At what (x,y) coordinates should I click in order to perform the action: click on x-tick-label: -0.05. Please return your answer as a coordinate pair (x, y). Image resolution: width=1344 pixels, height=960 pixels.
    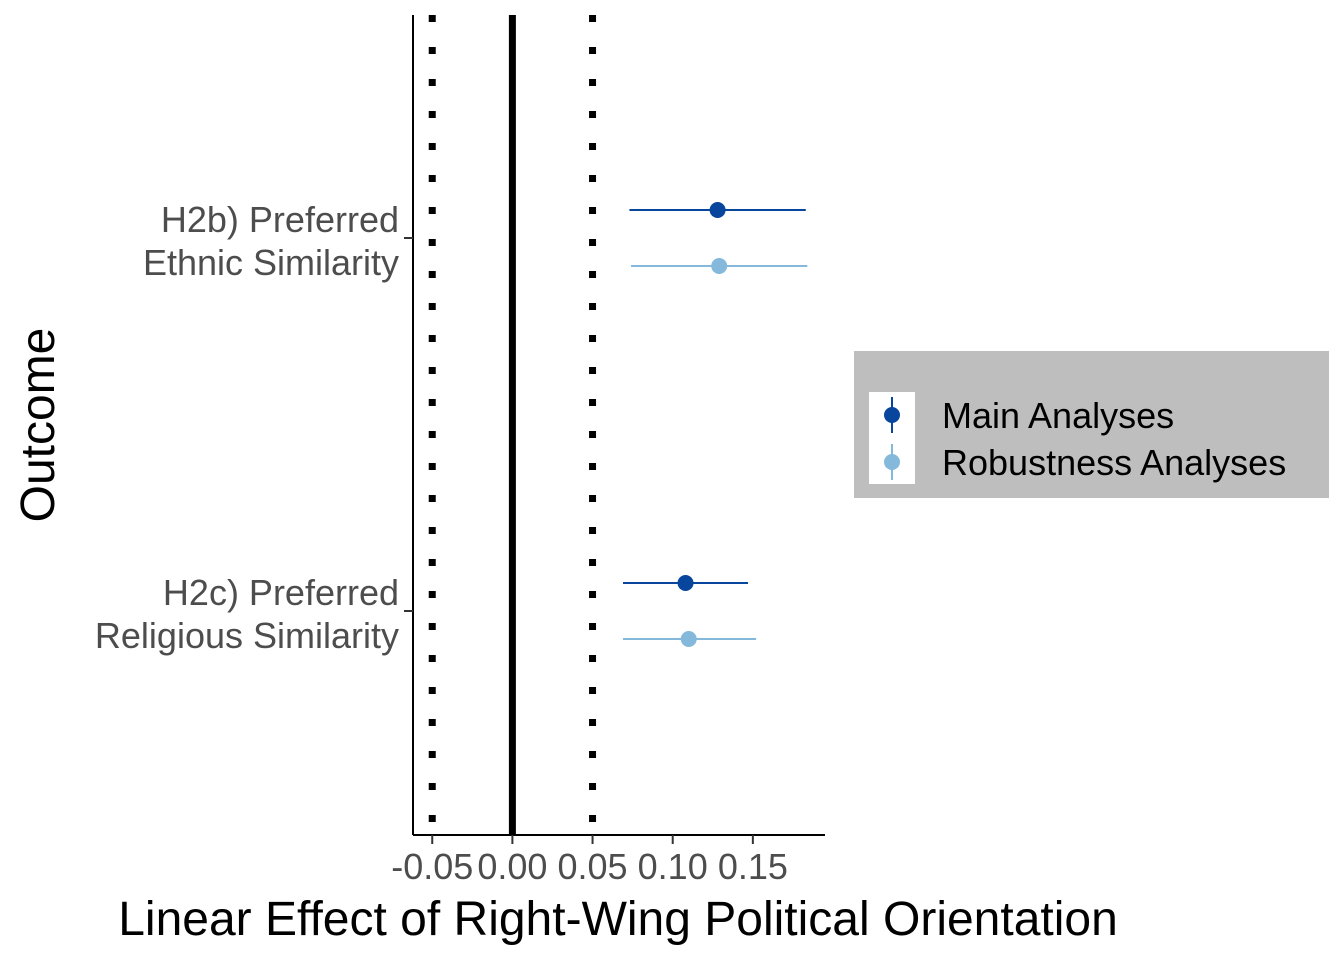
    Looking at the image, I should click on (432, 866).